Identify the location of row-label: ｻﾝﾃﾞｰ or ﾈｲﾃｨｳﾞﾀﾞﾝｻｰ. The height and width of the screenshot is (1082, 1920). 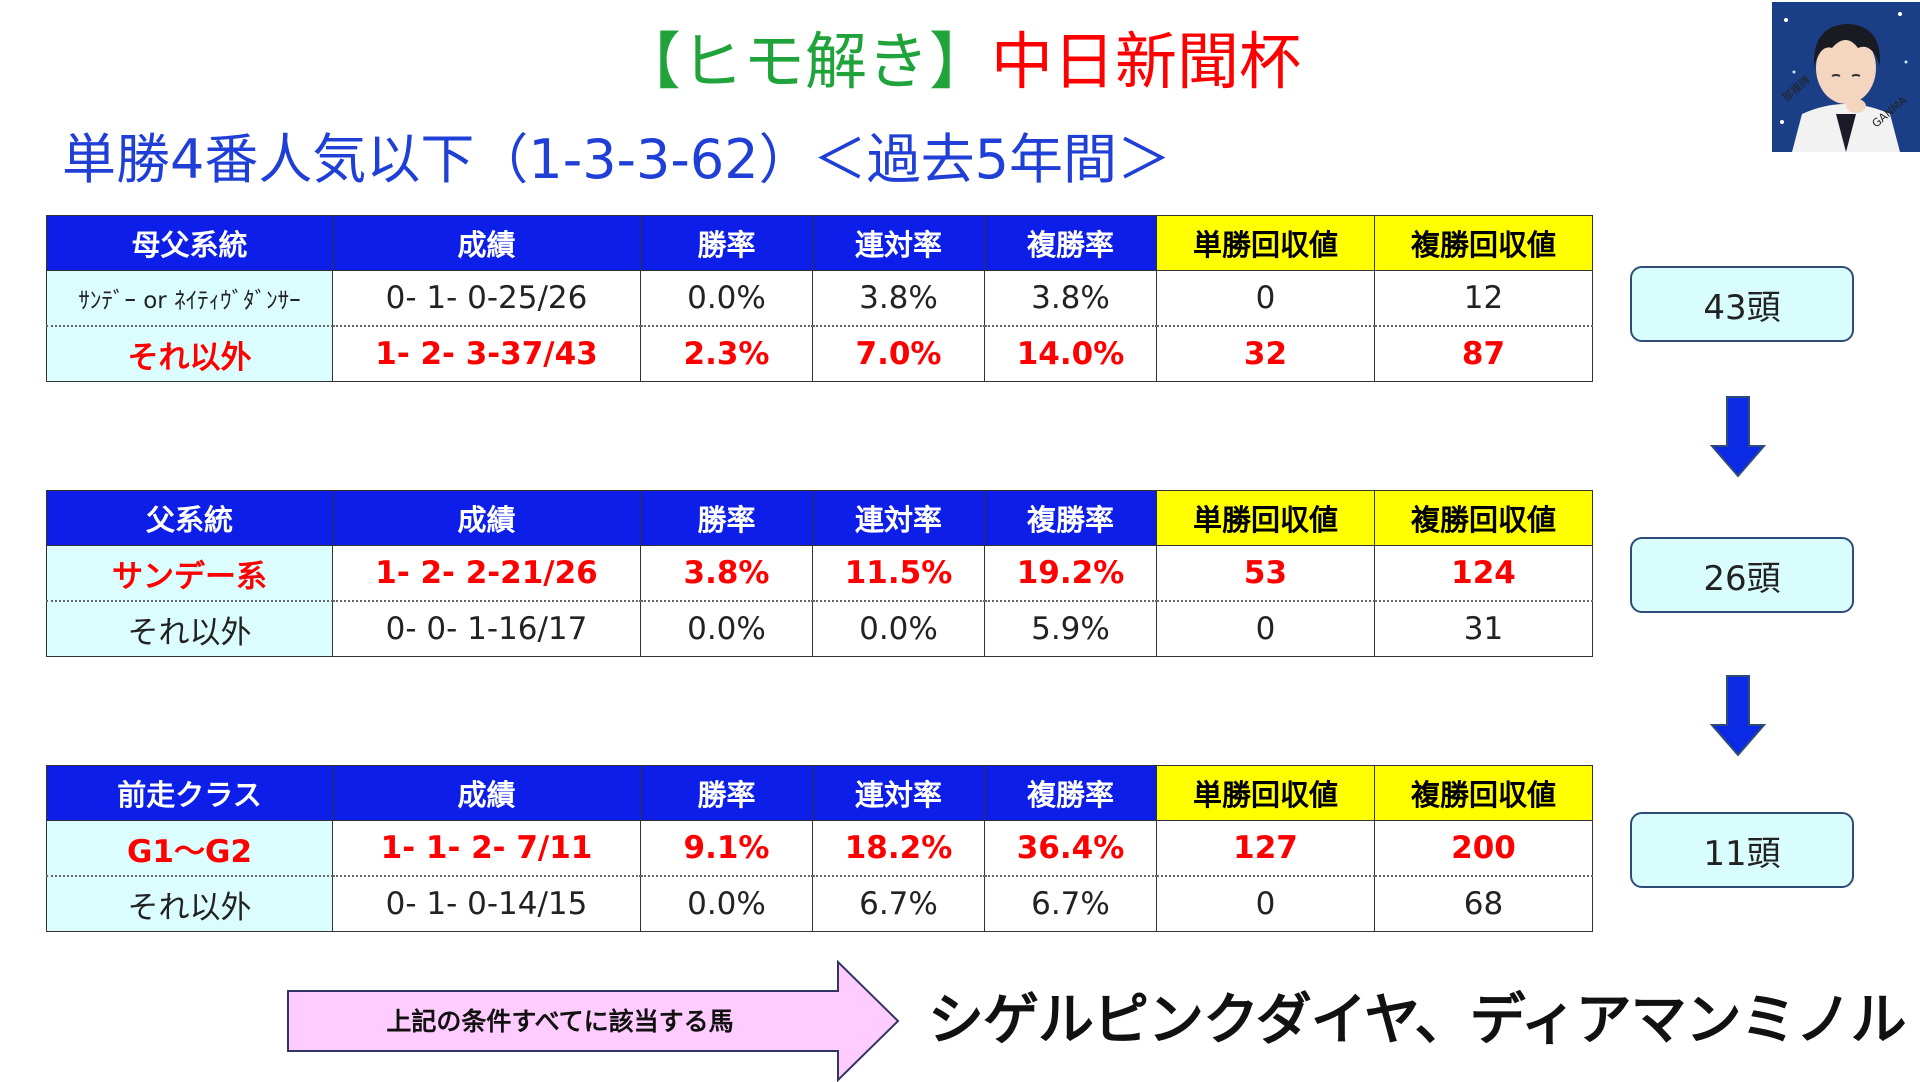
(189, 298).